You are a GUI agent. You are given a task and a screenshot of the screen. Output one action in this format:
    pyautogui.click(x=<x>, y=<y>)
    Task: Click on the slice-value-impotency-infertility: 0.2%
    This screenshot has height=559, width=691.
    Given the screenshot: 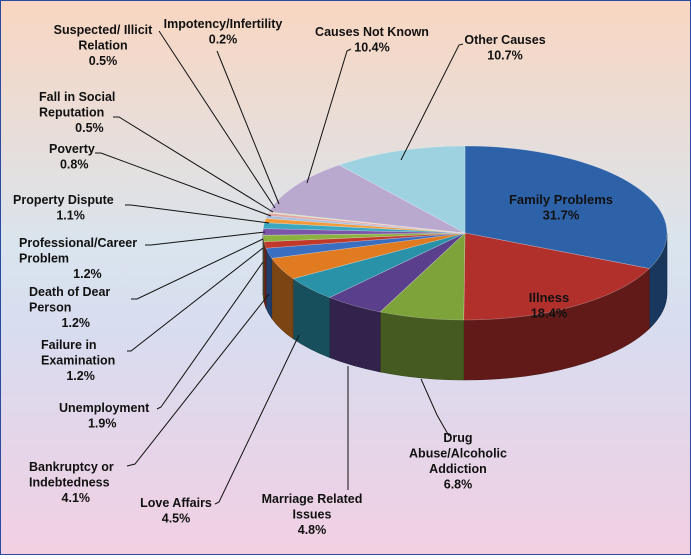 What is the action you would take?
    pyautogui.click(x=223, y=40)
    